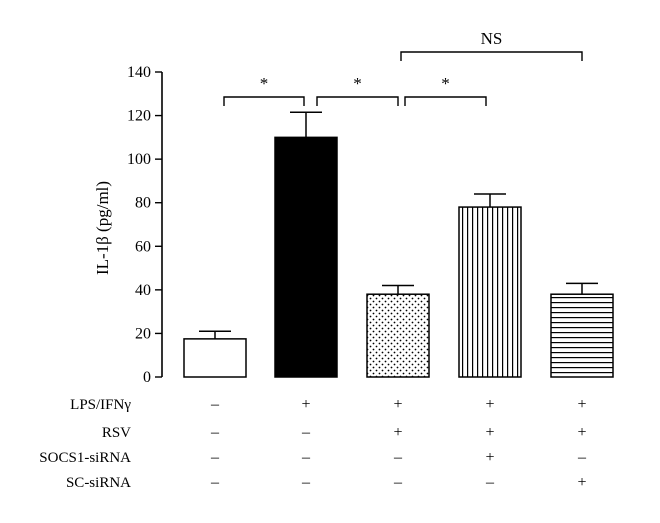 The width and height of the screenshot is (660, 523). What do you see at coordinates (139, 159) in the screenshot?
I see `y-tick-label: 100` at bounding box center [139, 159].